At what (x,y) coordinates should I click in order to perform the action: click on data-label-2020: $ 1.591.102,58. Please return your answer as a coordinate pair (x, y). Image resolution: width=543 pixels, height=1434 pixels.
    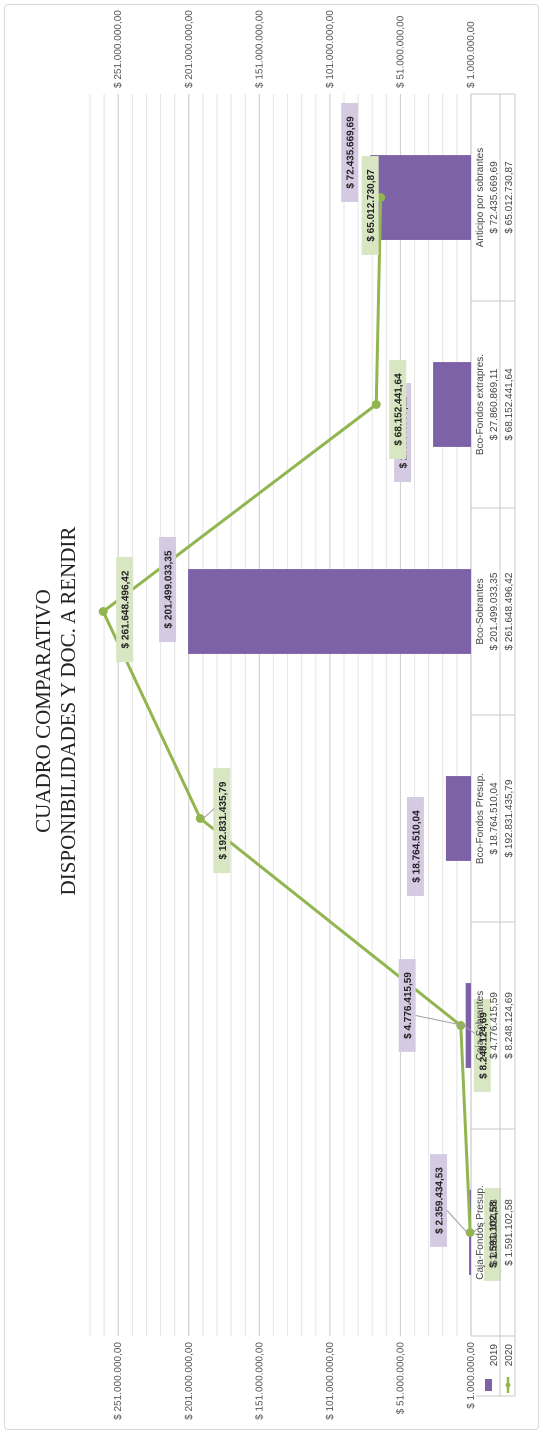
    Looking at the image, I should click on (494, 1234).